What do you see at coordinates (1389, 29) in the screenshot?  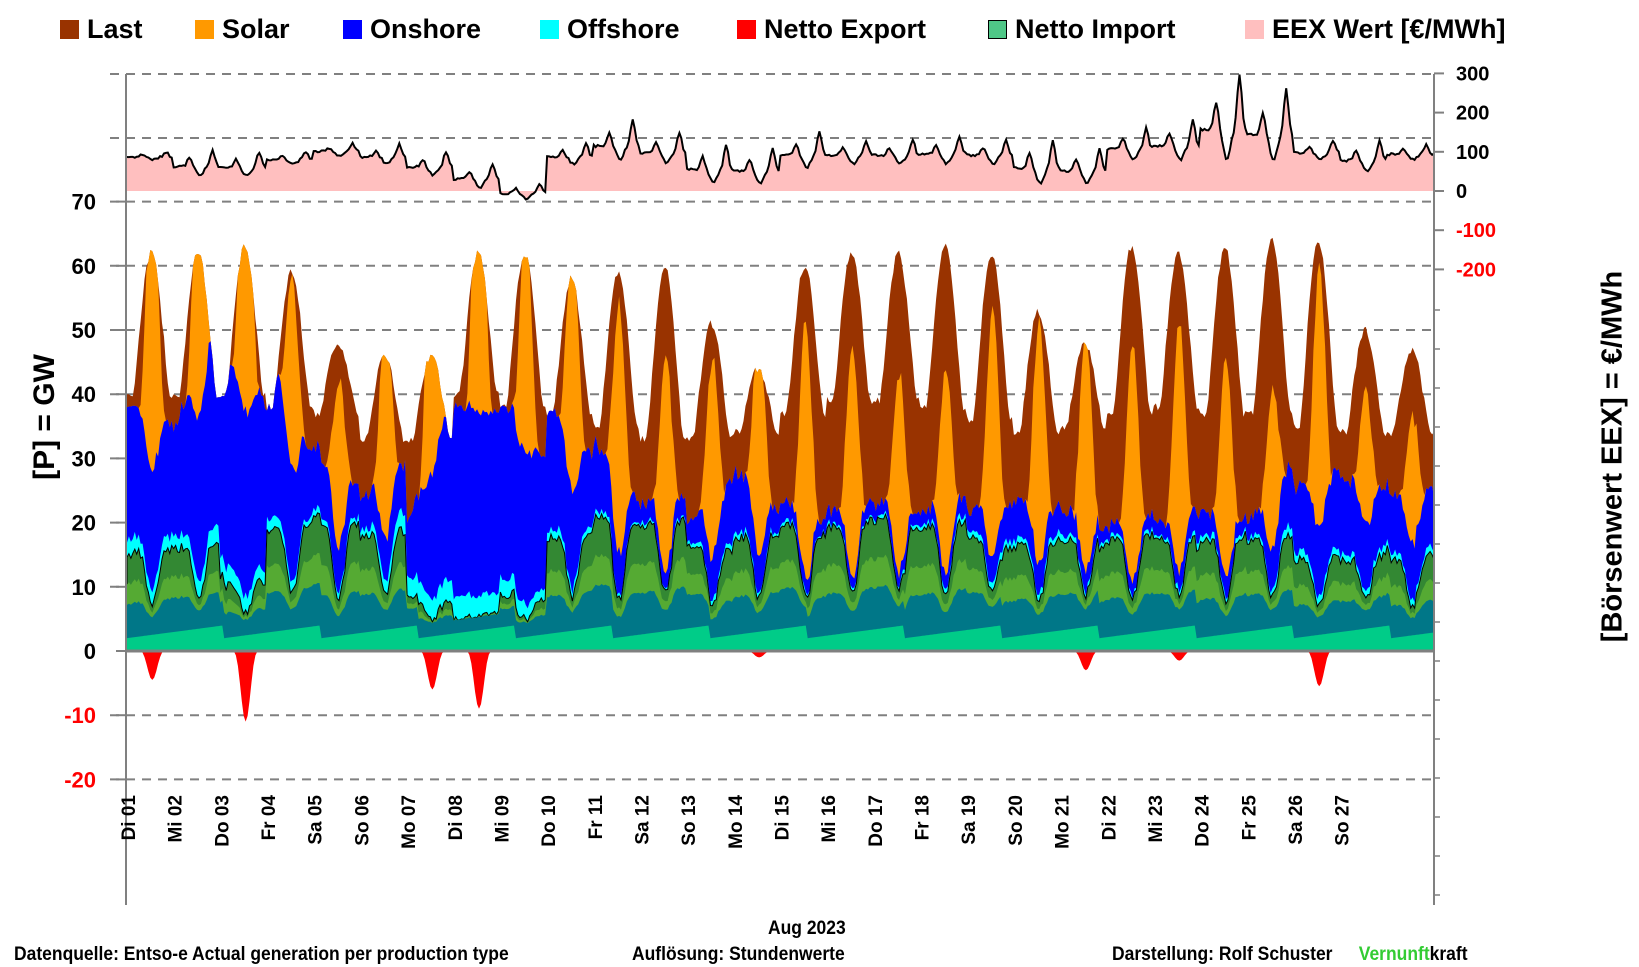 I see `legend-label: EEX Wert [€/MWh]` at bounding box center [1389, 29].